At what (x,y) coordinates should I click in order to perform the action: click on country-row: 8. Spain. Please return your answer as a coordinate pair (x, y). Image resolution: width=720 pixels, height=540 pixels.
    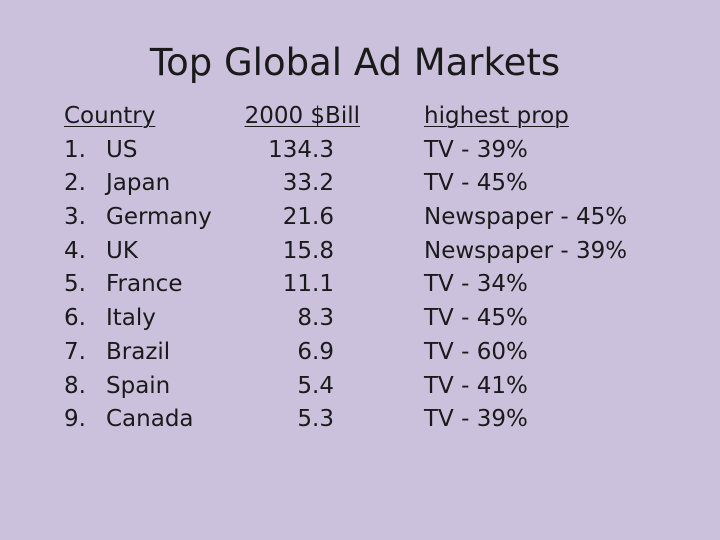
    Looking at the image, I should click on (164, 387).